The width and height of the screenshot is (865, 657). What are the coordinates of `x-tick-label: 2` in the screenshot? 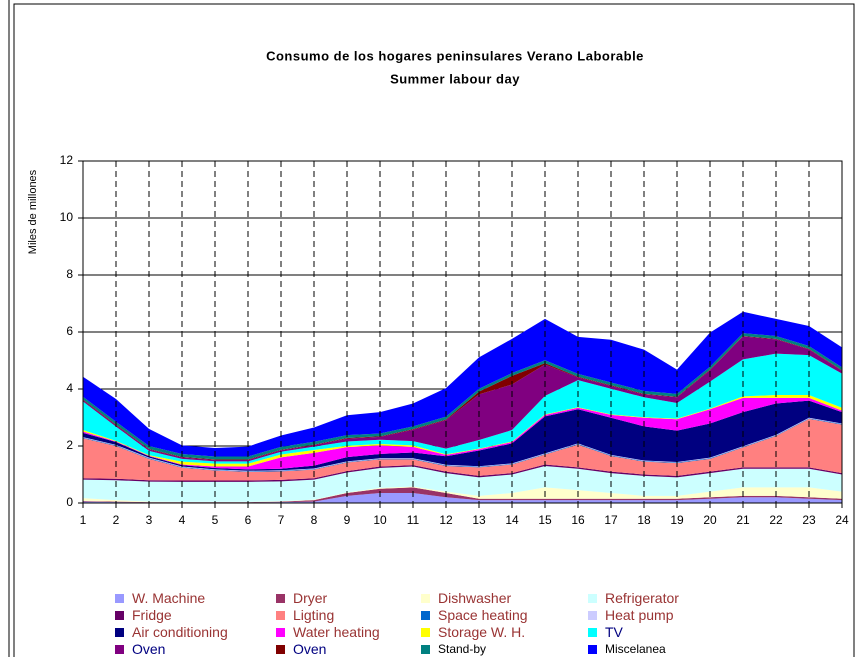 It's located at (116, 520).